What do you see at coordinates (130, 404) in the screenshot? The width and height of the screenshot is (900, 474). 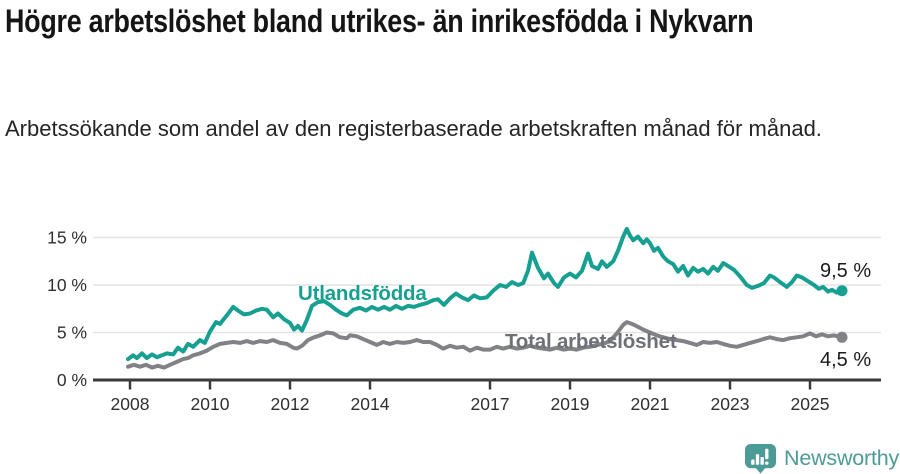 I see `x-axis-tick-label: 2008` at bounding box center [130, 404].